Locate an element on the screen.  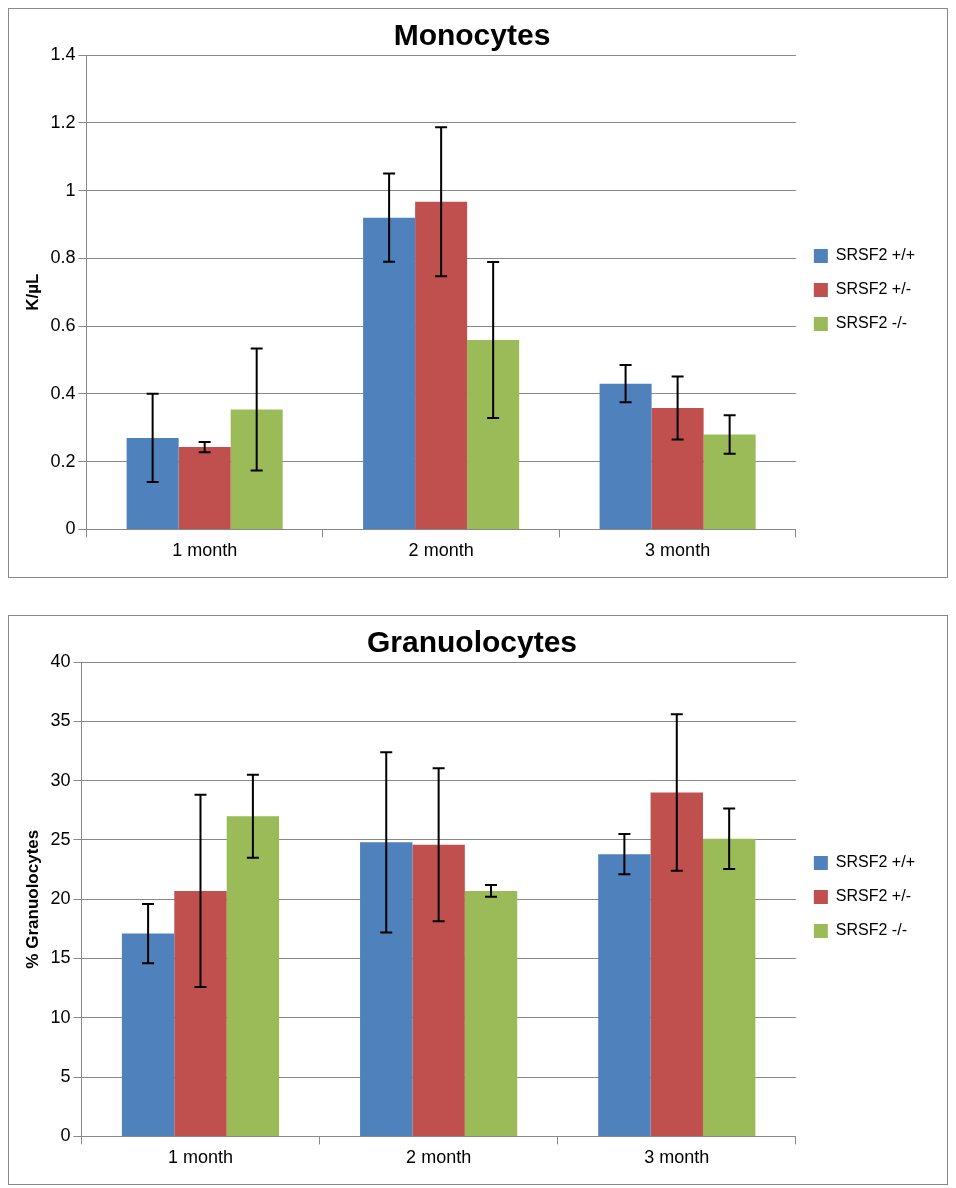
y-tick-label: 1 is located at coordinates (70, 189).